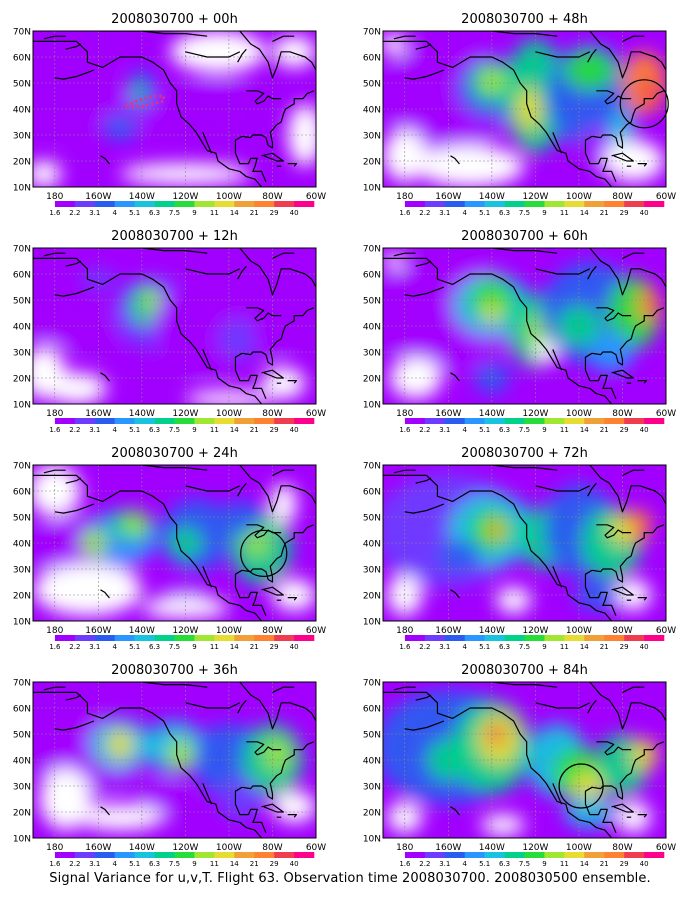 The width and height of the screenshot is (700, 900). I want to click on colorbar-label: 6.3, so click(154, 864).